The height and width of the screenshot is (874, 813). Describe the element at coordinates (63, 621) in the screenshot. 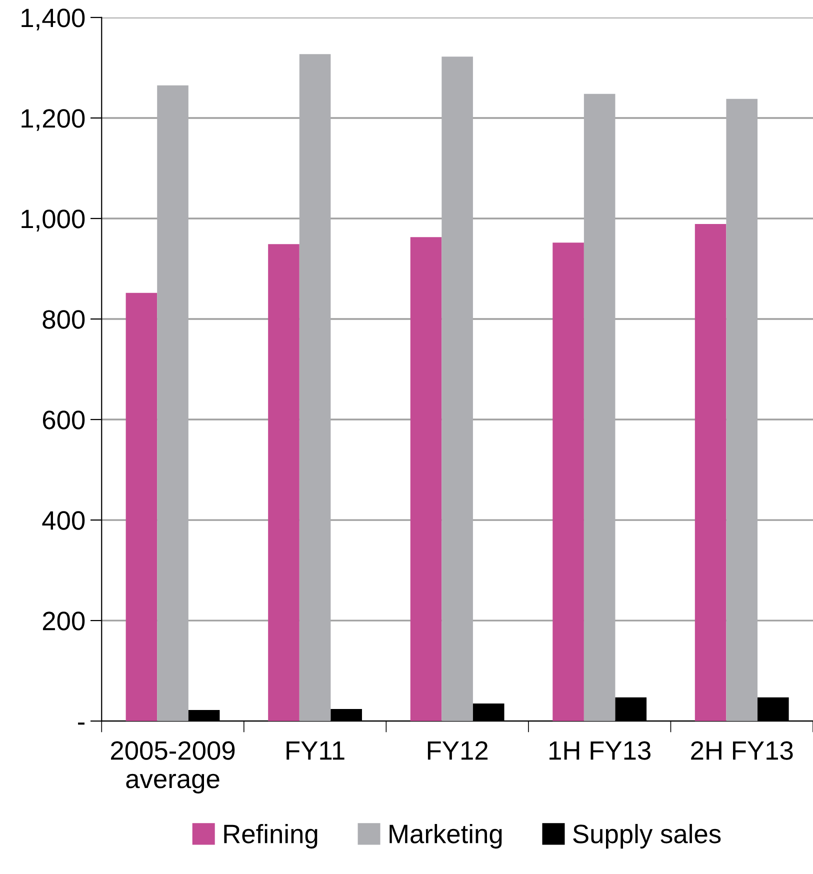

I see `y-tick-label: 200` at that location.